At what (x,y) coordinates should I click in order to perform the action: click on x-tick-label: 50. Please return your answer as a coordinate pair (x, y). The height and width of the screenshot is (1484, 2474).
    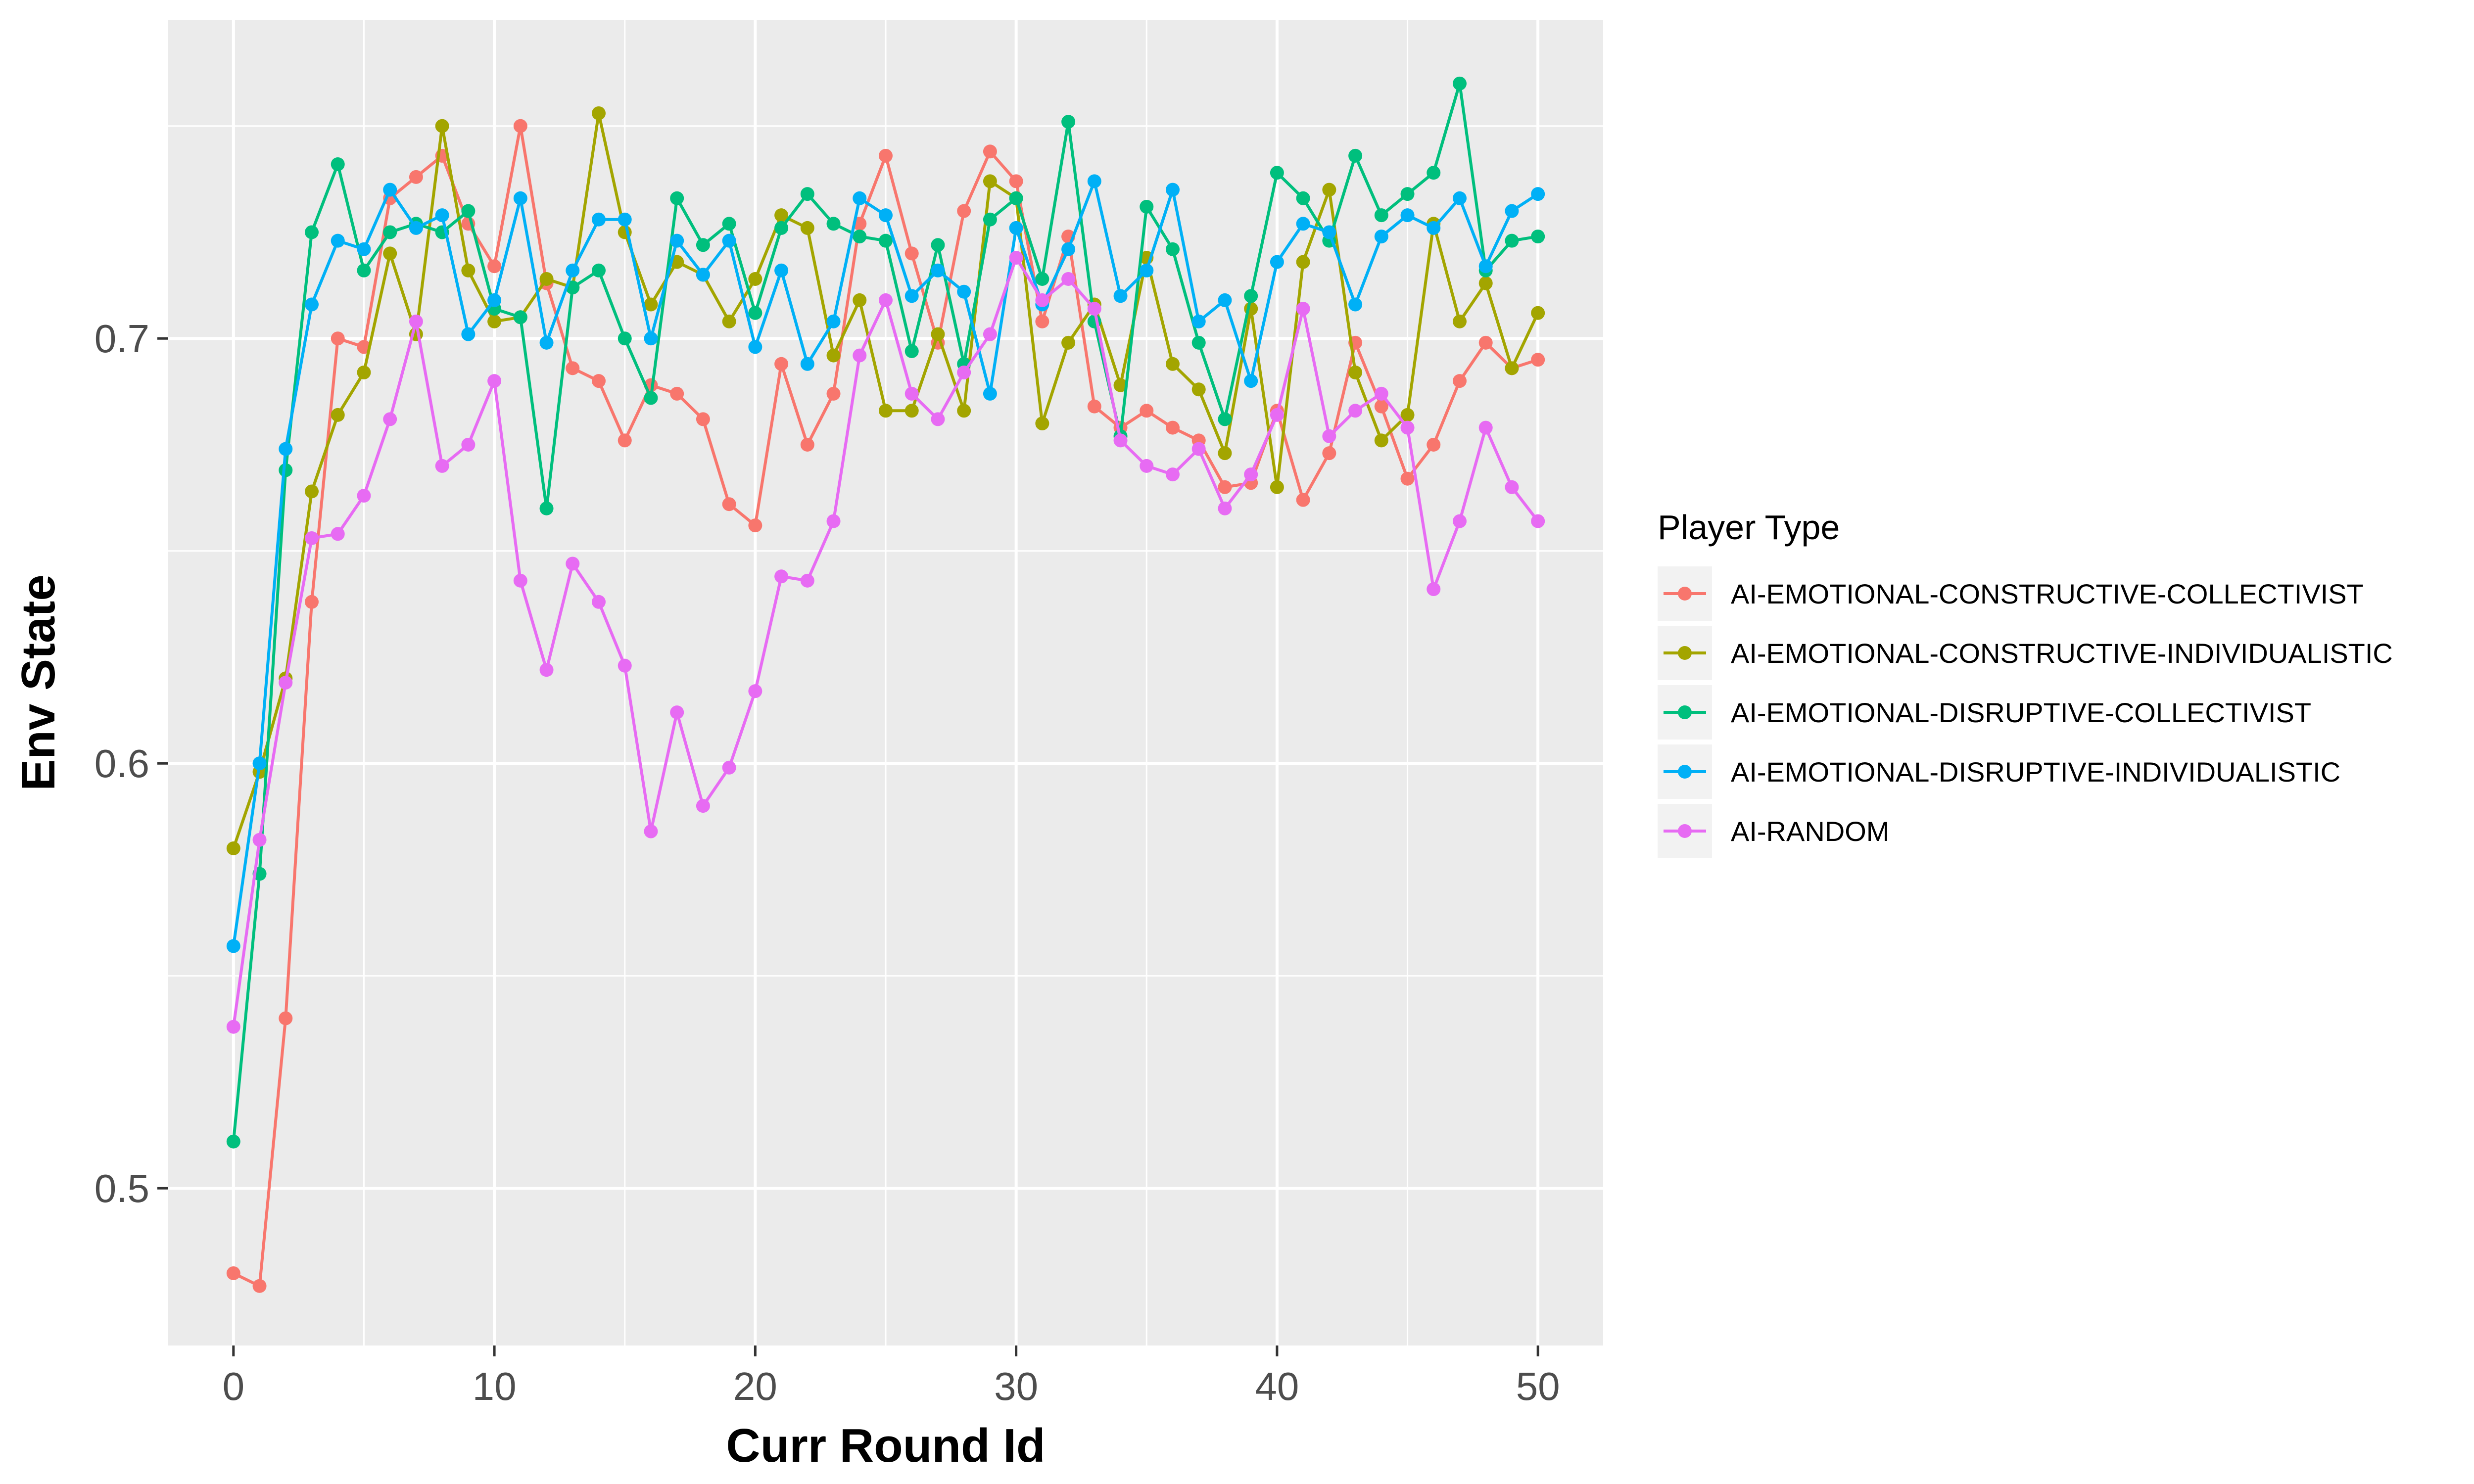
    Looking at the image, I should click on (1538, 1386).